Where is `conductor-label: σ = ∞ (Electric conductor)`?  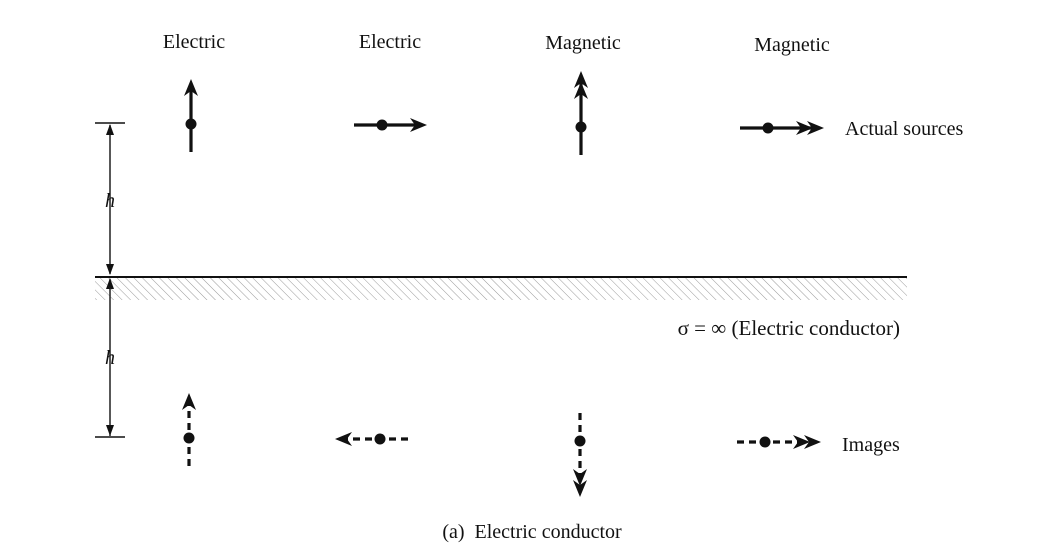
conductor-label: σ = ∞ (Electric conductor) is located at coordinates (789, 328).